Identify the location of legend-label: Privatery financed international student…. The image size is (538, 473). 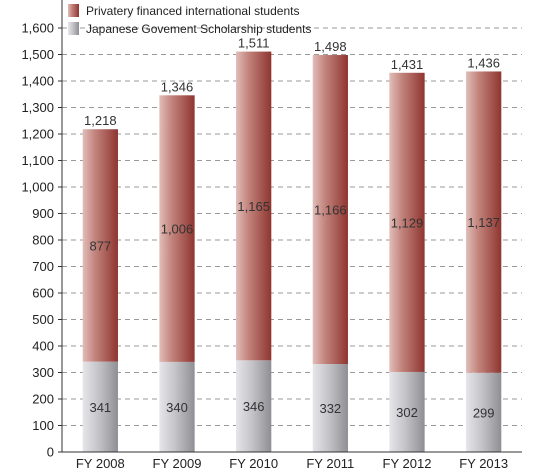
(192, 11).